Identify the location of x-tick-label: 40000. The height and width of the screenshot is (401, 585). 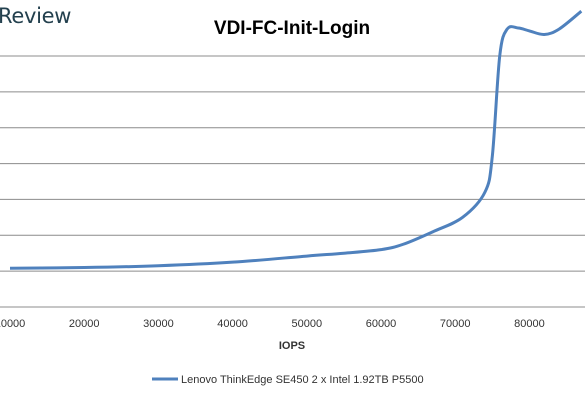
(232, 324).